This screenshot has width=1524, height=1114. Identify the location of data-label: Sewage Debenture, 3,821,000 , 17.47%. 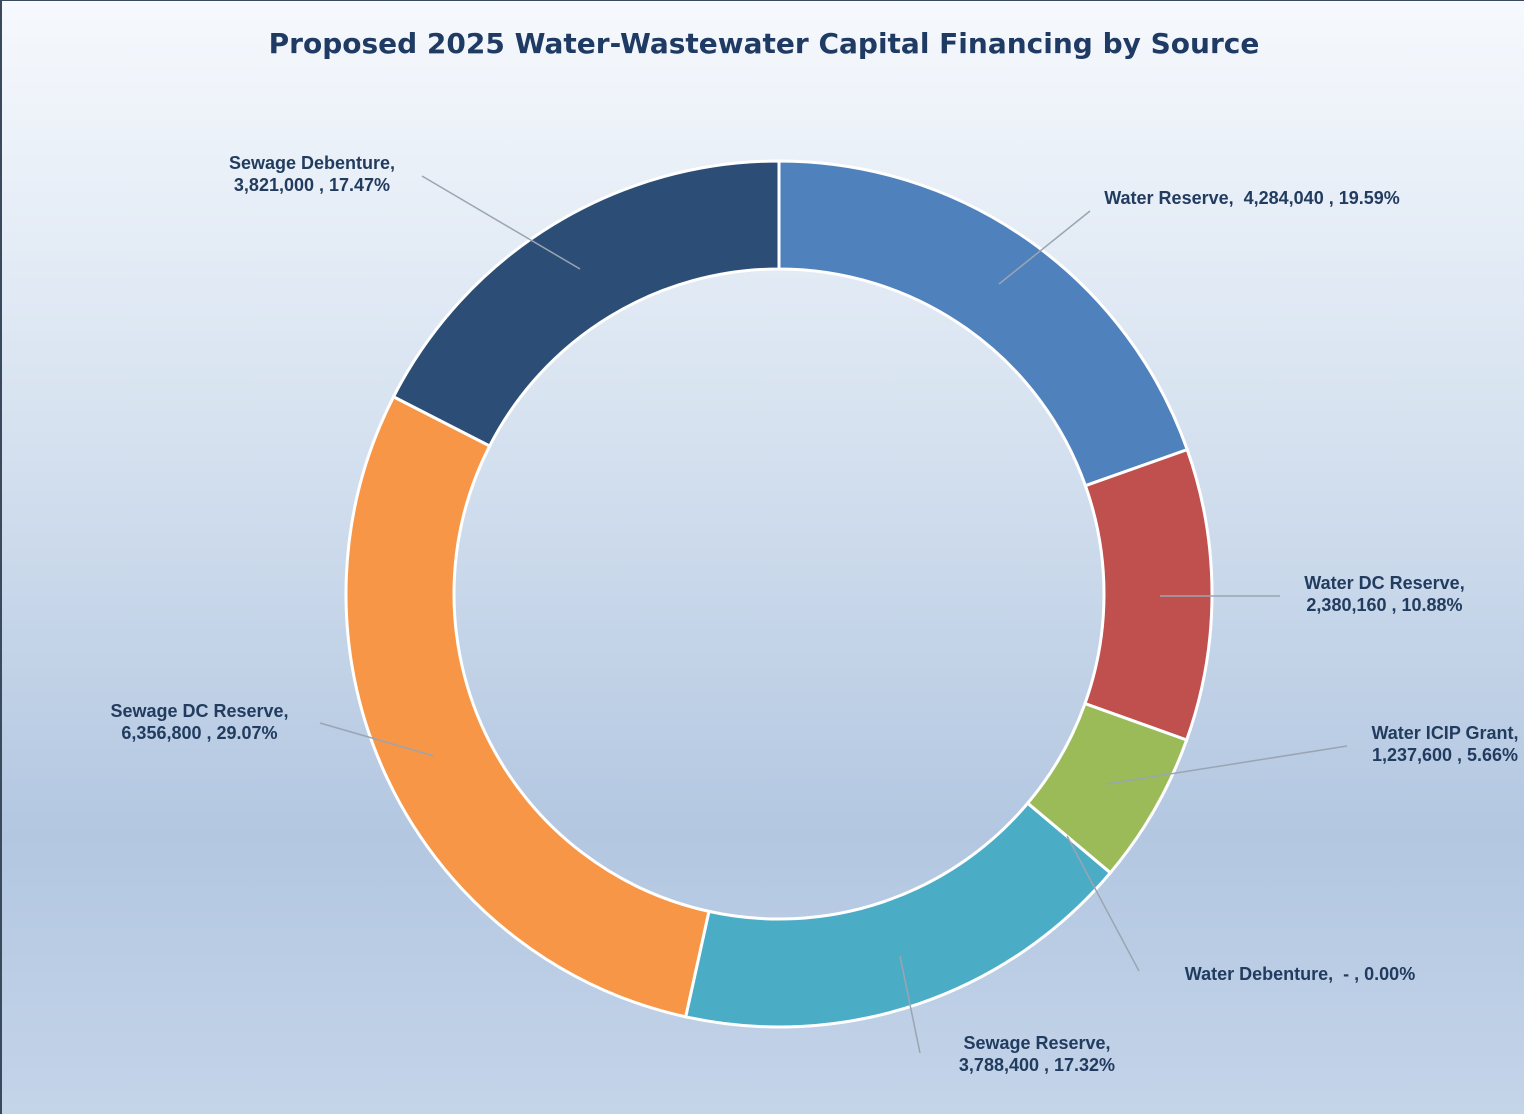
(314, 174).